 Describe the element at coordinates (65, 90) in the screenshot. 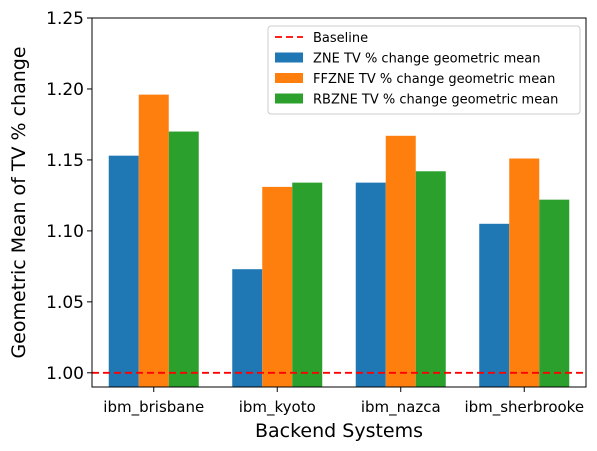

I see `y-tick-label: 1.20` at that location.